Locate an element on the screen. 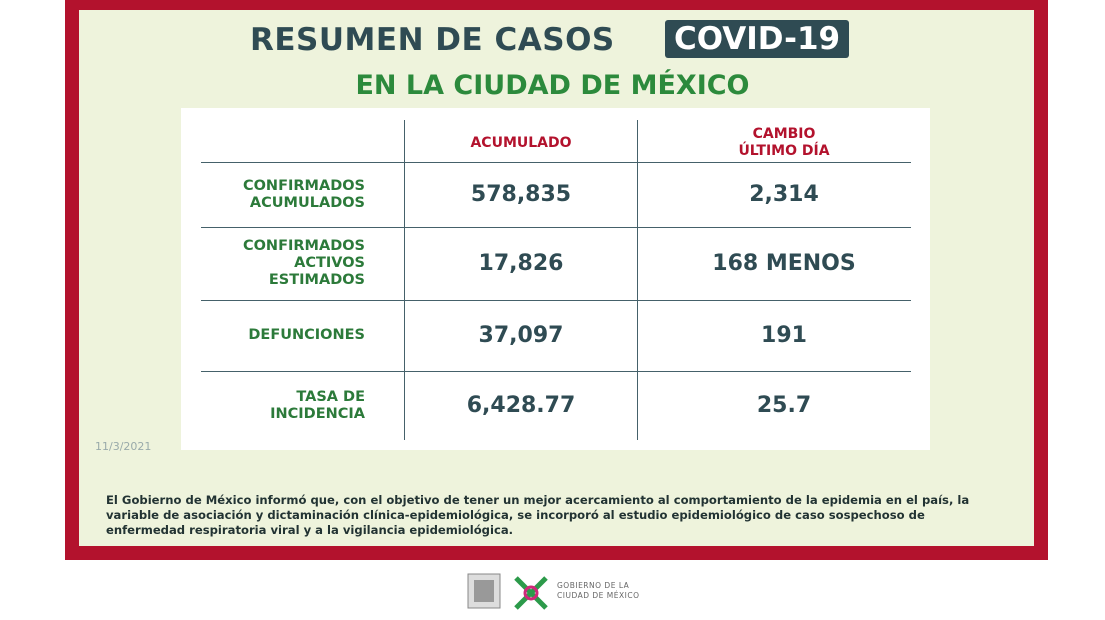  text-line: ACUMULADO is located at coordinates (521, 142).